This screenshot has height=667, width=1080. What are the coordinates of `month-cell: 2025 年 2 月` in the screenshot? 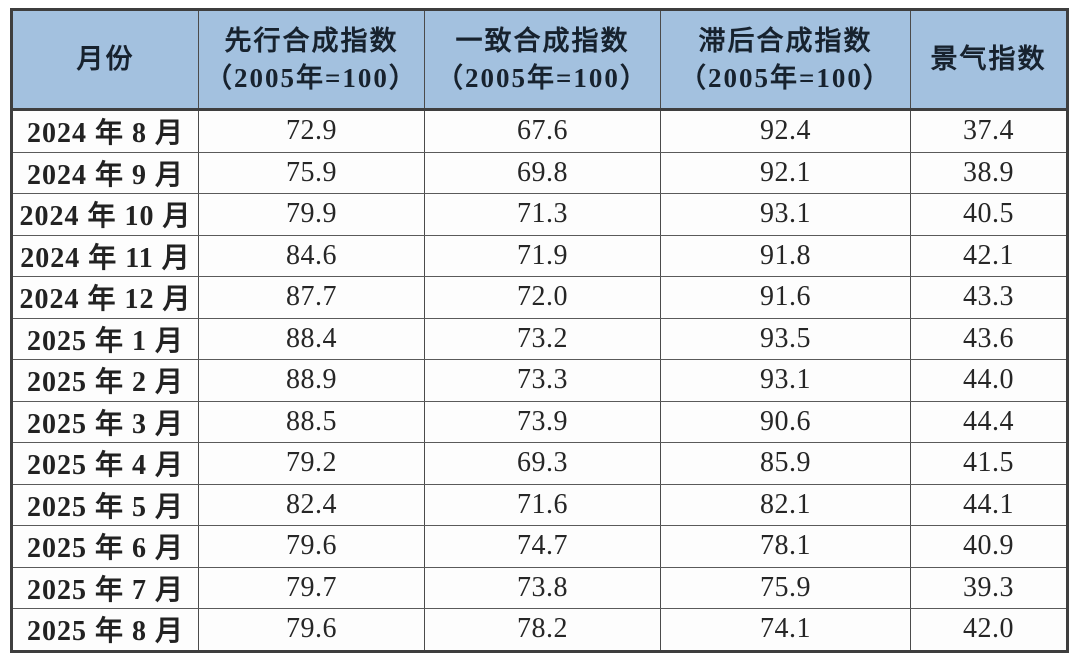 It's located at (105, 380).